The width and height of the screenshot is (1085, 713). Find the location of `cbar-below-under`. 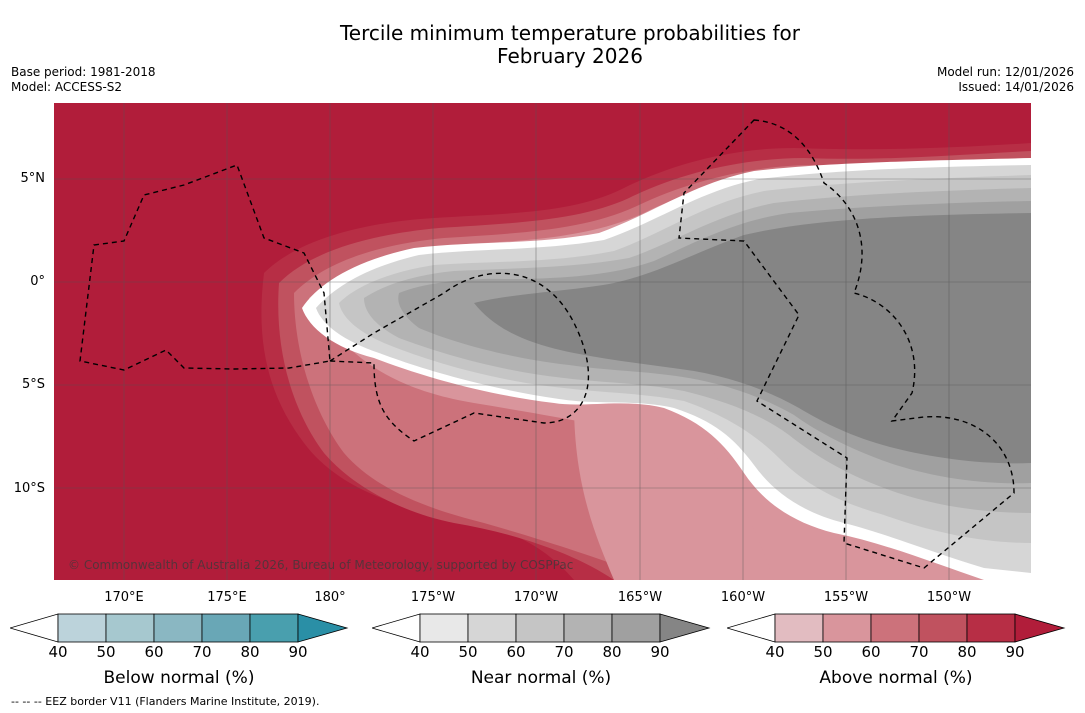

cbar-below-under is located at coordinates (34, 628).